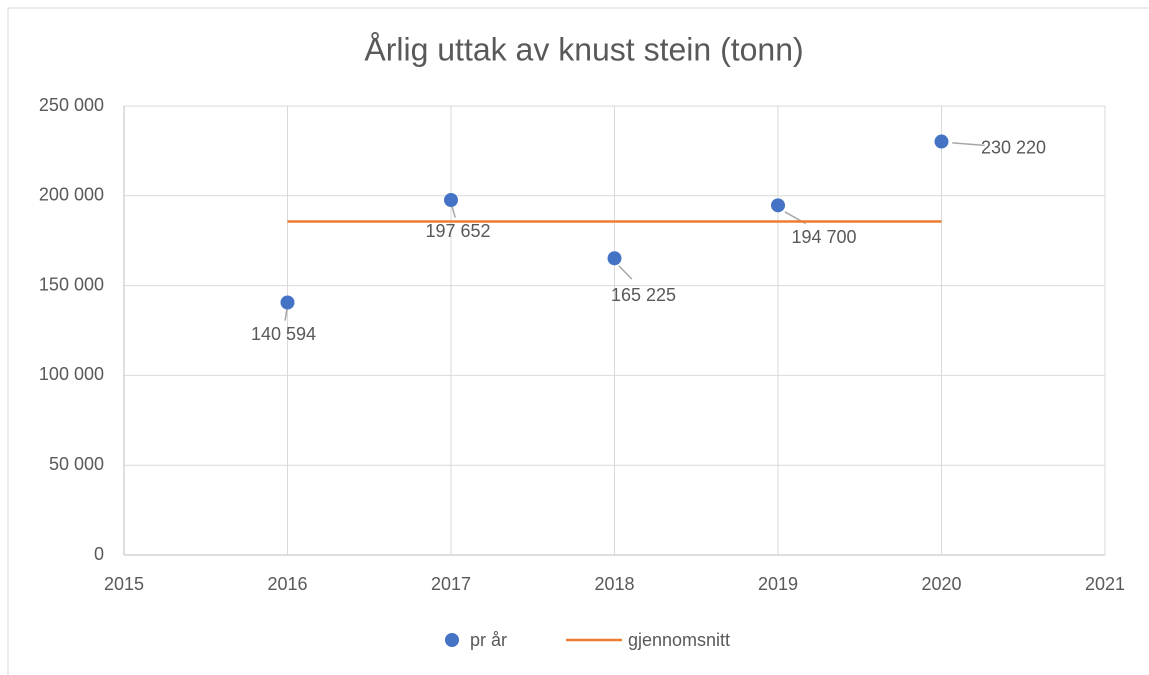 This screenshot has width=1149, height=675. I want to click on x-tick-label: 2021, so click(1105, 584).